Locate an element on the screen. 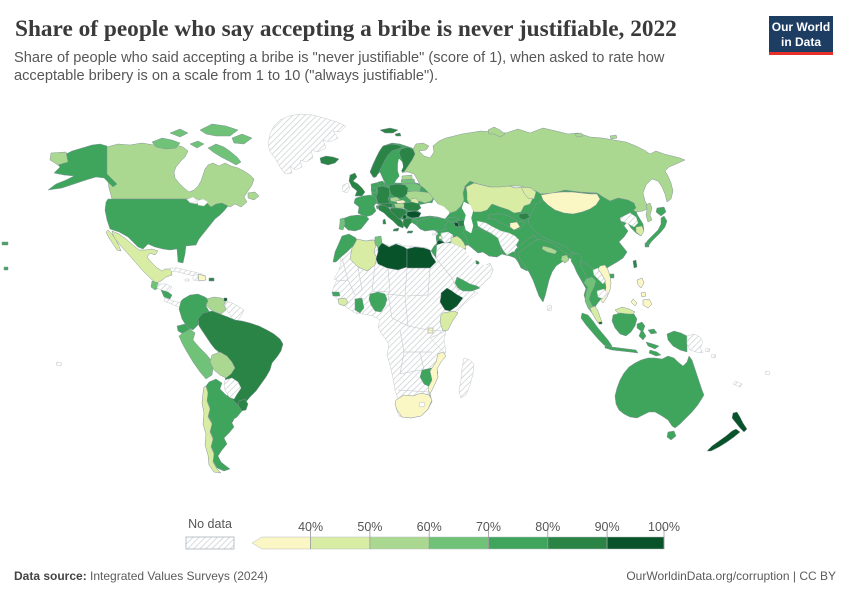 The width and height of the screenshot is (850, 600). svg-text: 40% is located at coordinates (310, 527).